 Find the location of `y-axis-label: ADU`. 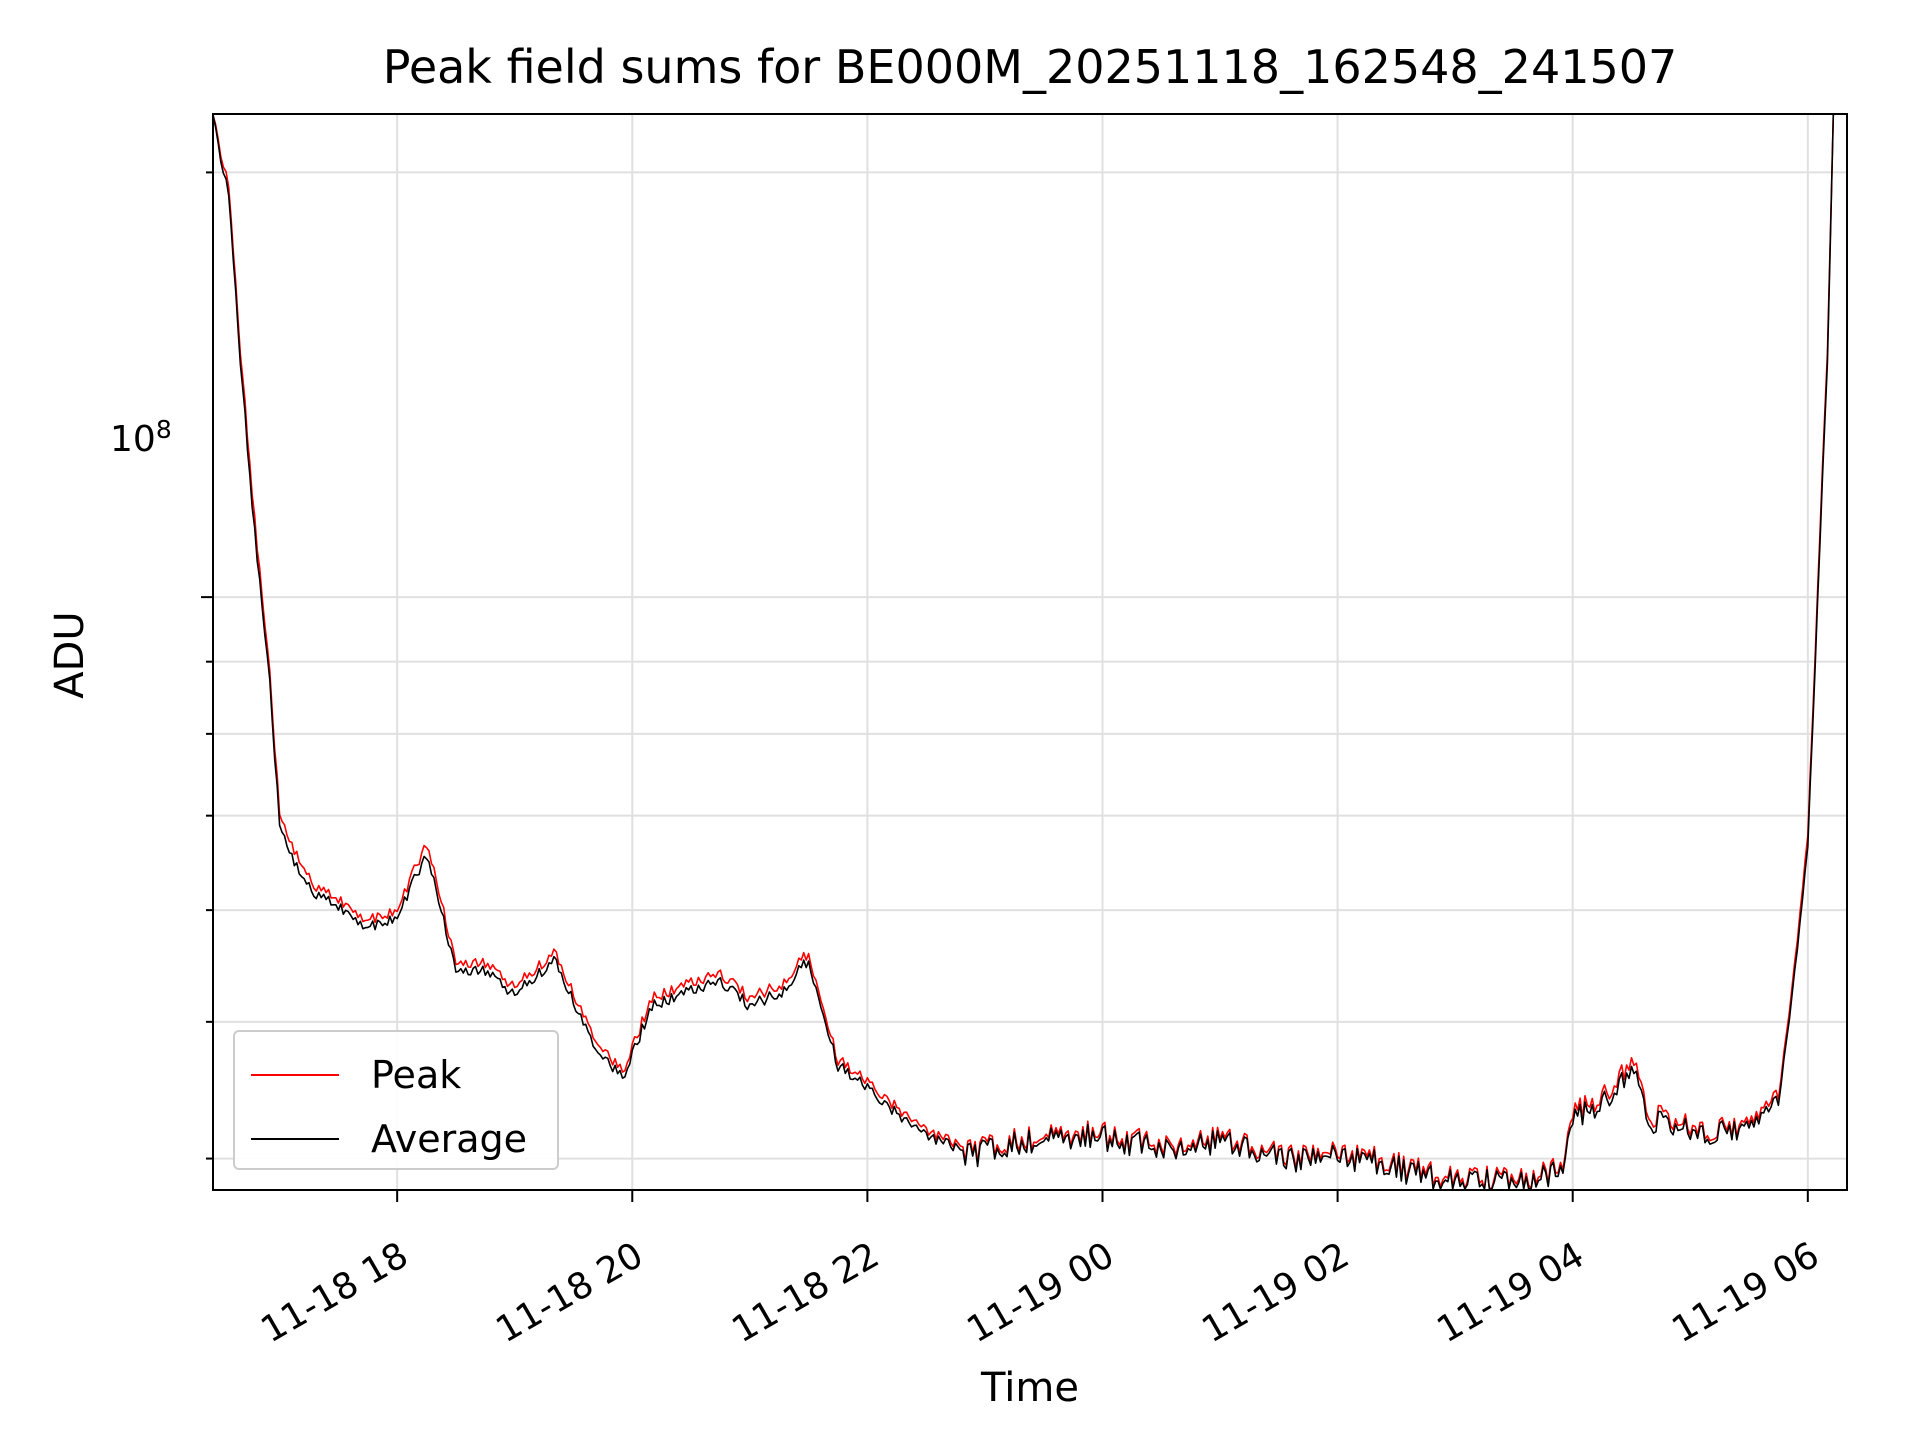

y-axis-label: ADU is located at coordinates (70, 655).